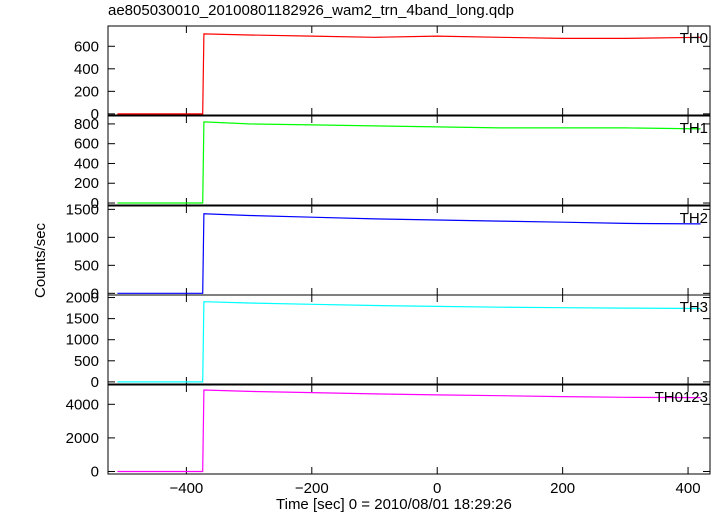  What do you see at coordinates (86, 46) in the screenshot?
I see `y-tick-label-th0: 600` at bounding box center [86, 46].